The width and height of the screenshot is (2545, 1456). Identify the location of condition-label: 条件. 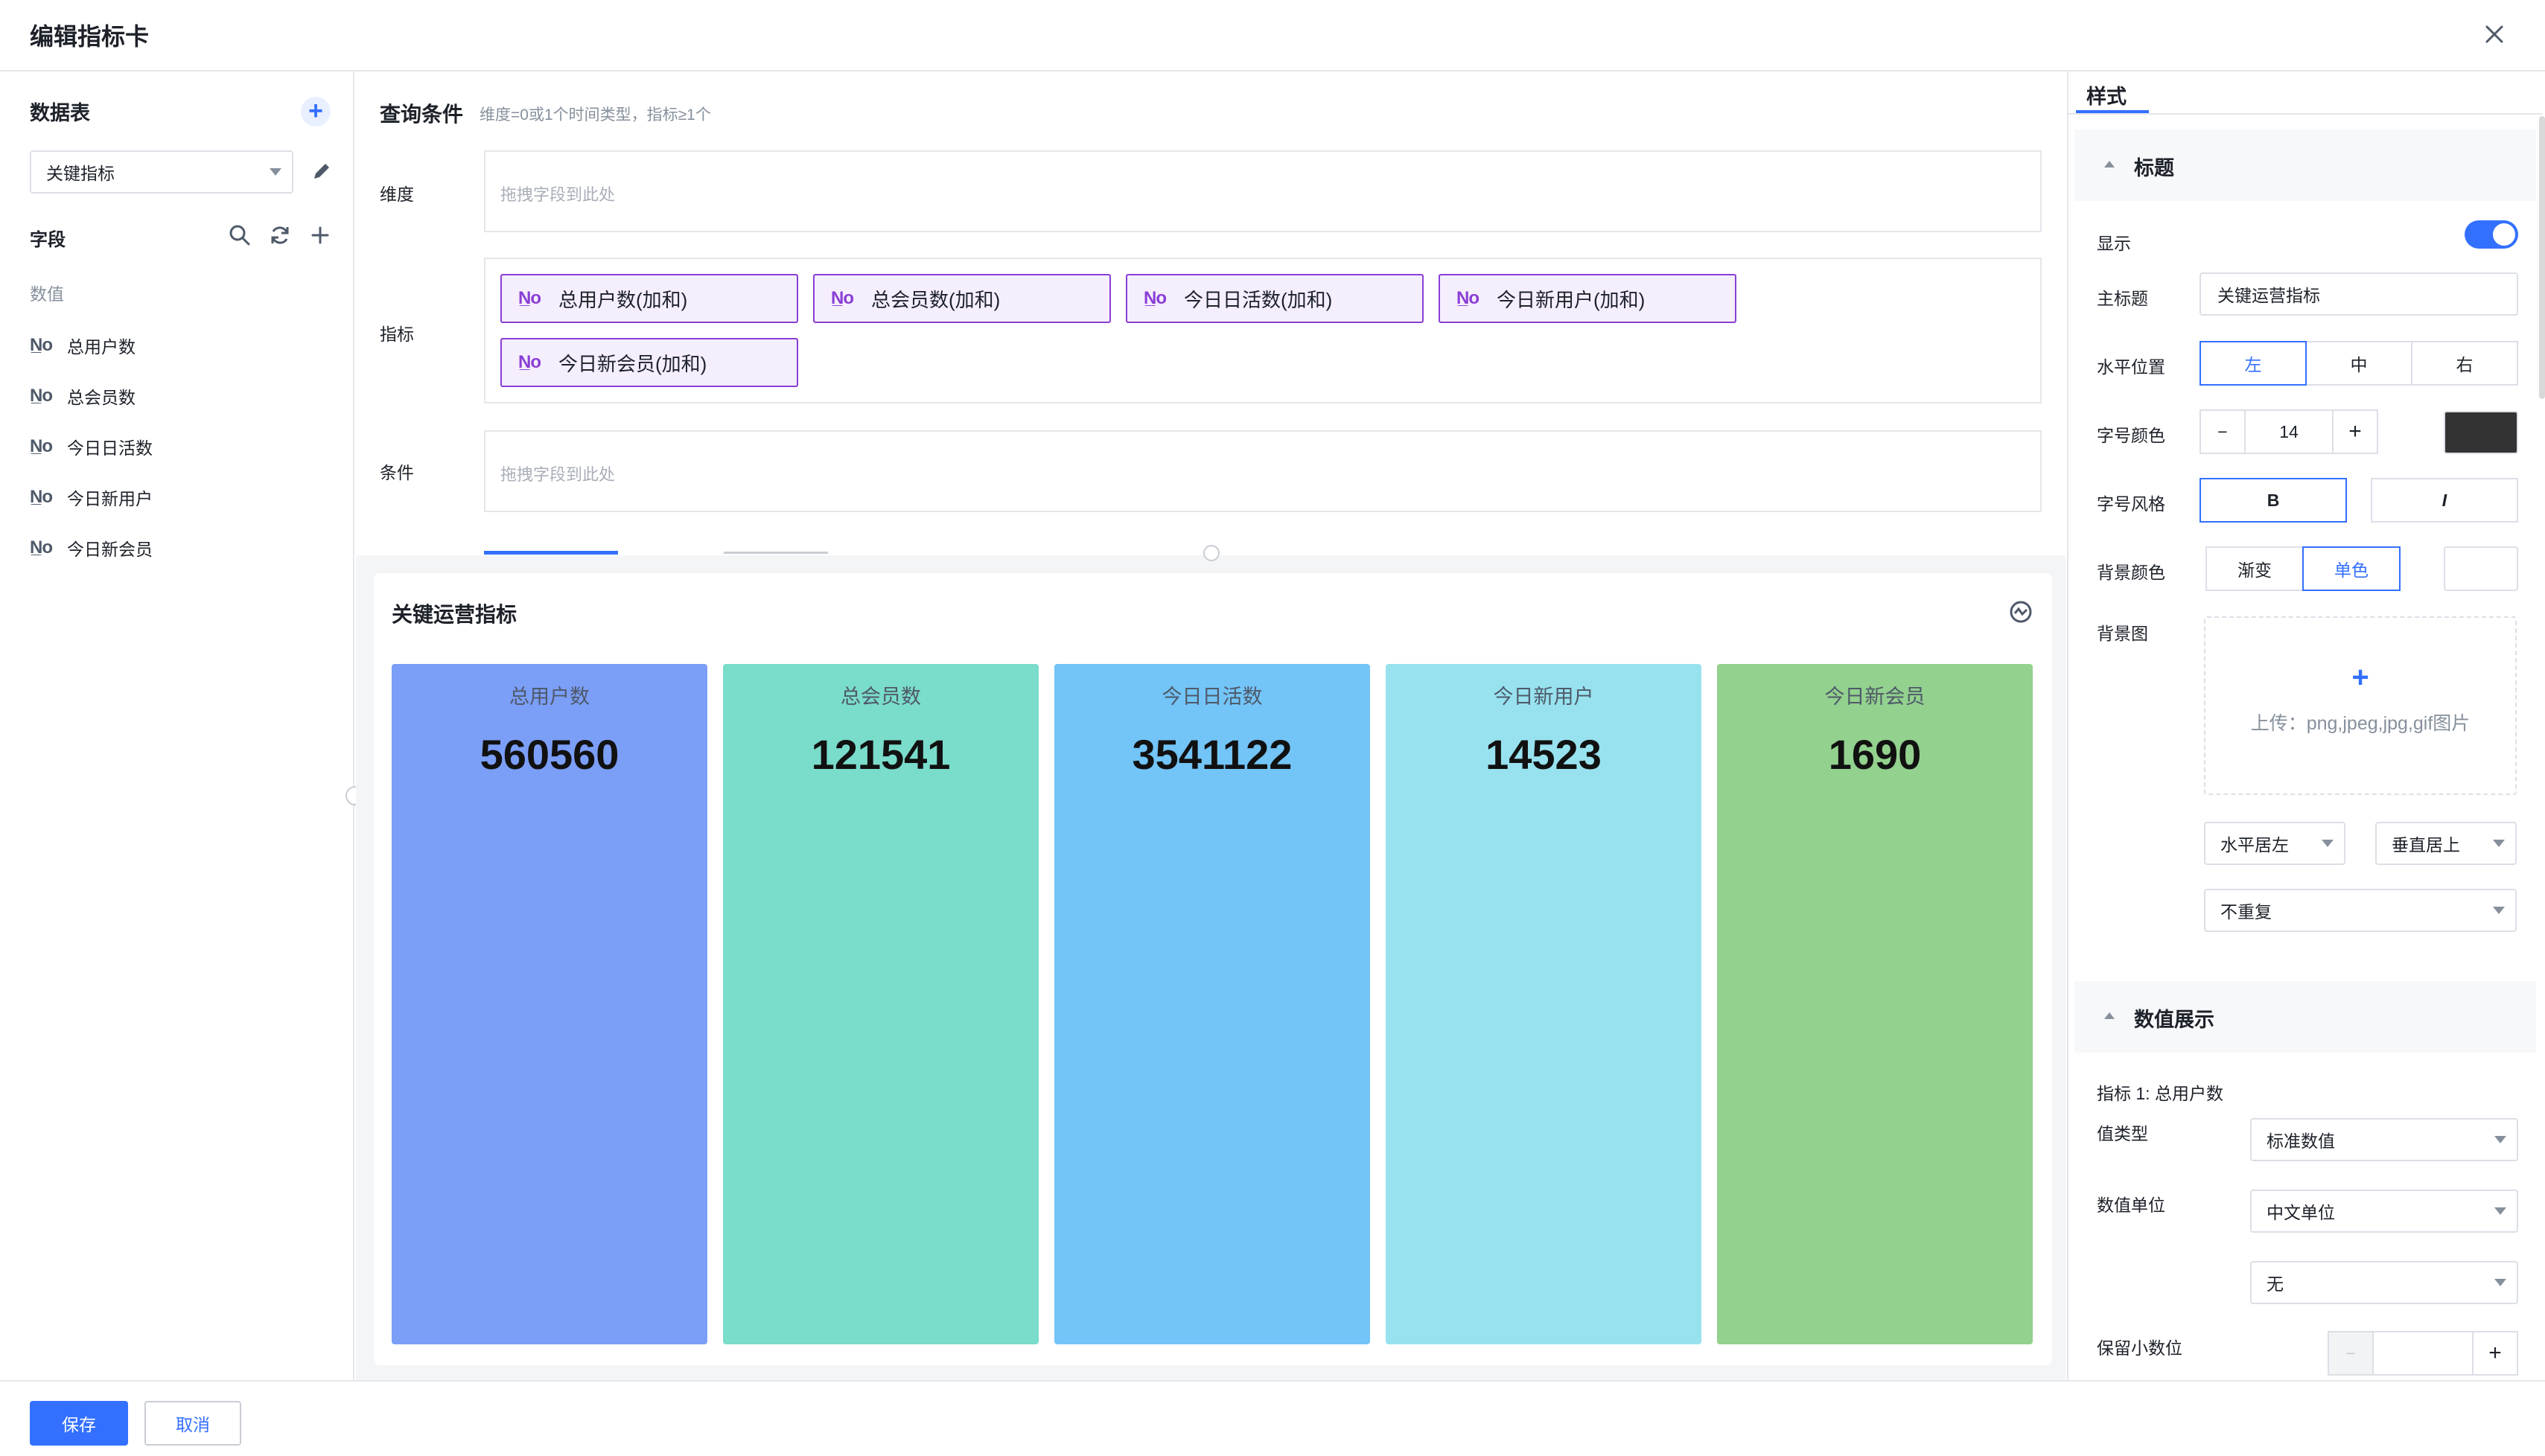
(397, 472).